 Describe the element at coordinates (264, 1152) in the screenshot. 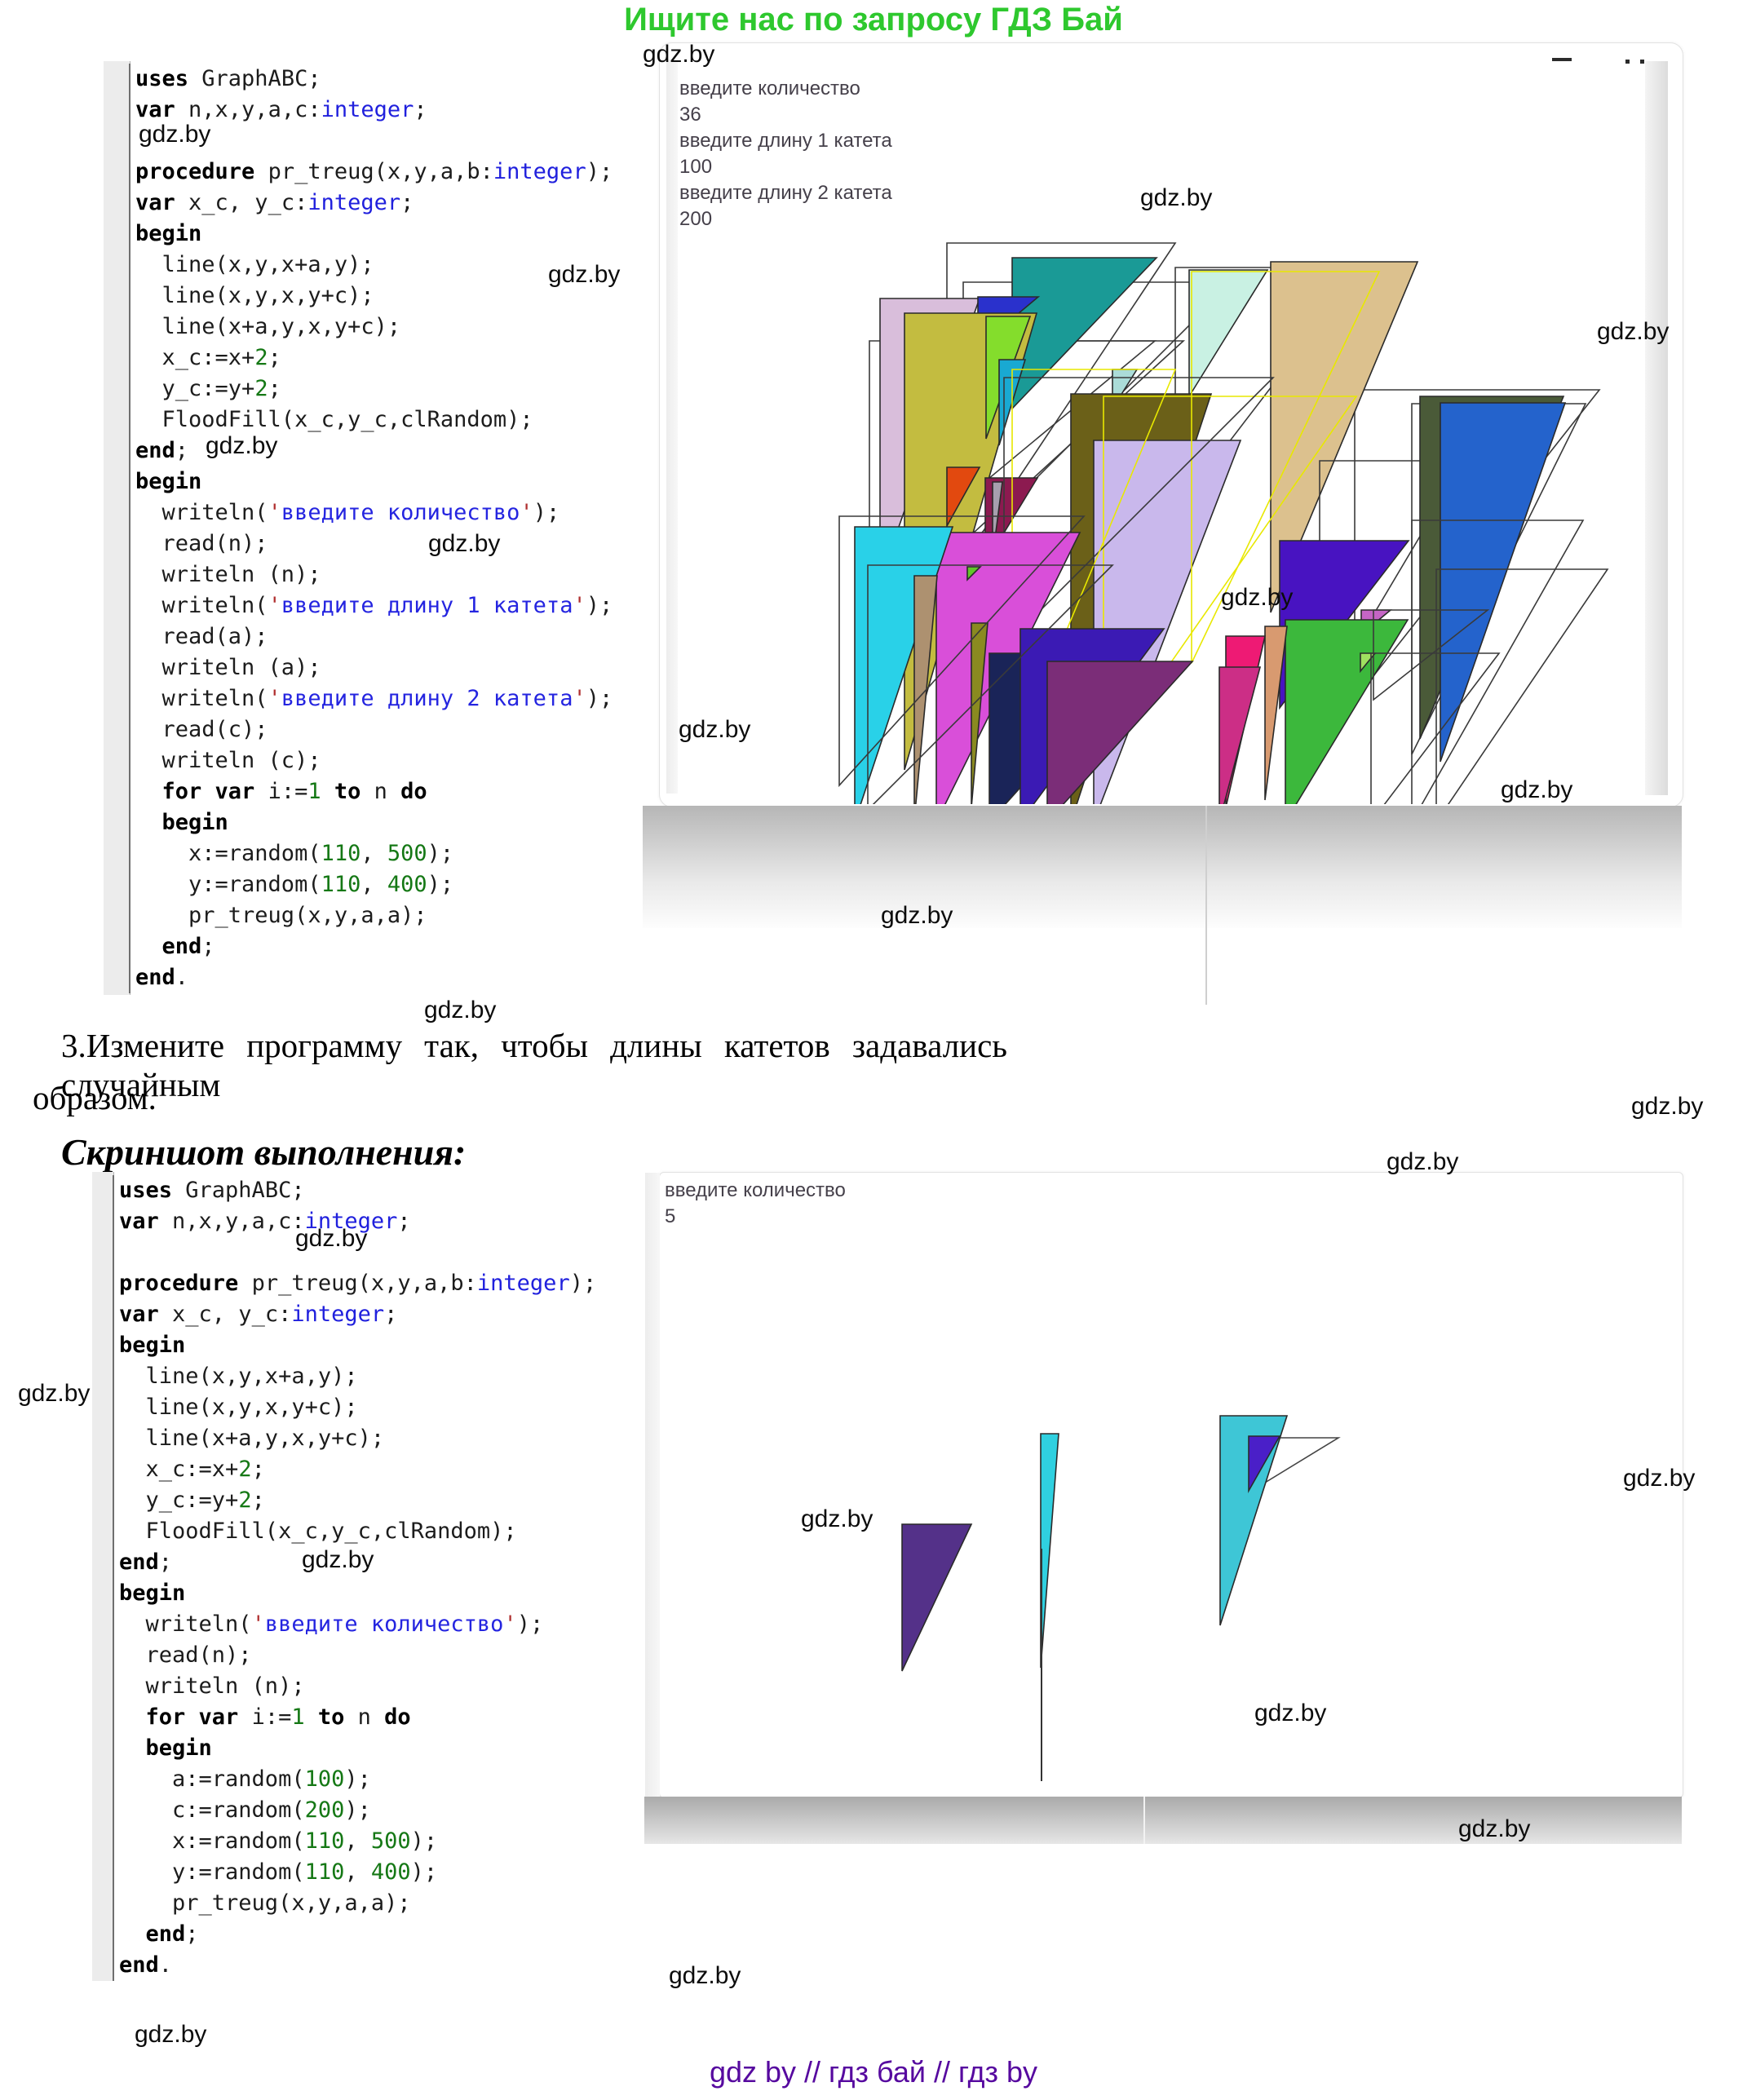

I see `screenshot-subheading: Скриншот выполнения:` at that location.